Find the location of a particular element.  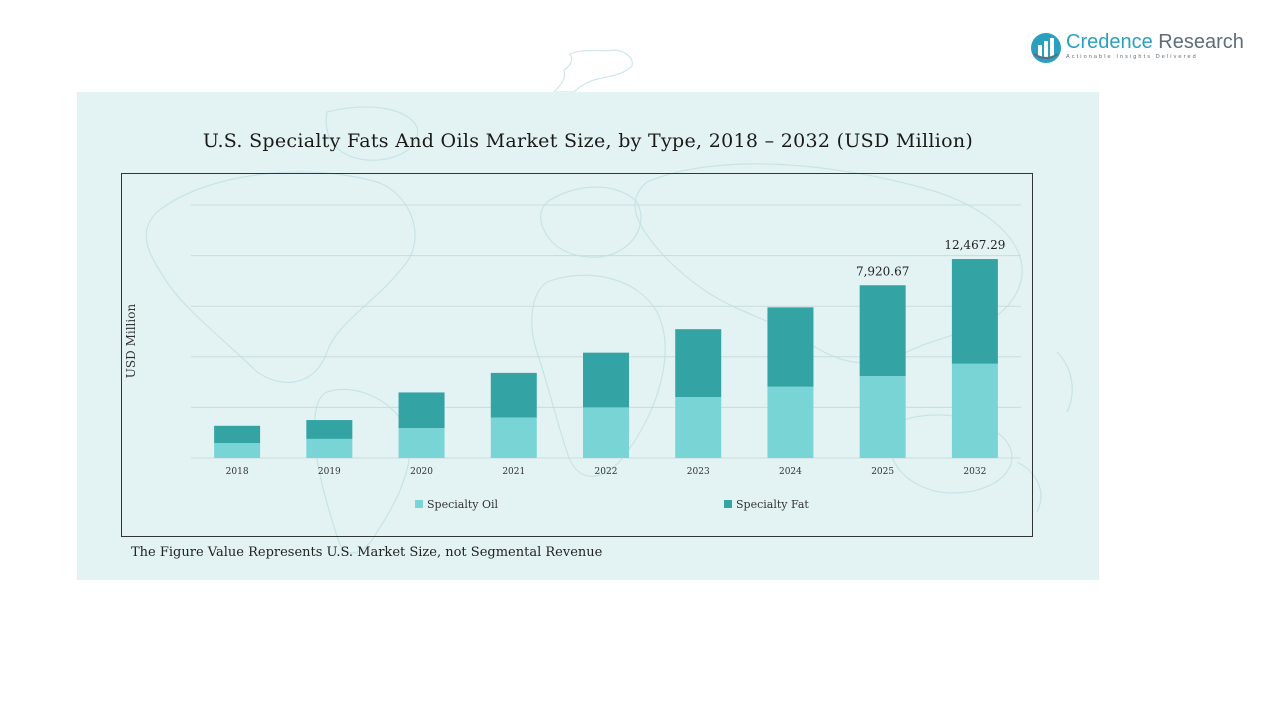

bar-specialty-fat-2032 is located at coordinates (974, 311).